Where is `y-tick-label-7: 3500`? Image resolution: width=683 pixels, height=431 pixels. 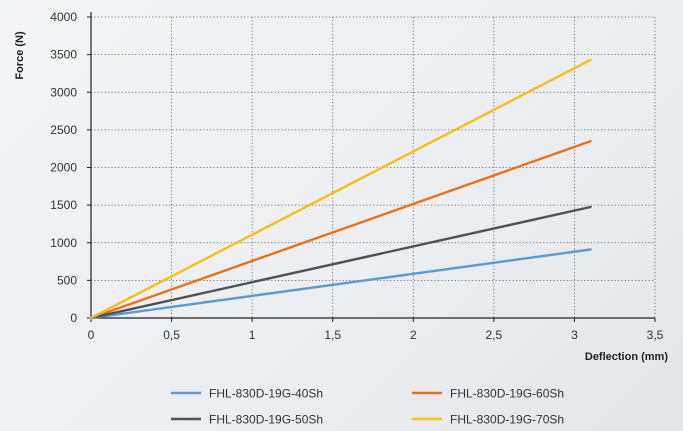
y-tick-label-7: 3500 is located at coordinates (63, 55).